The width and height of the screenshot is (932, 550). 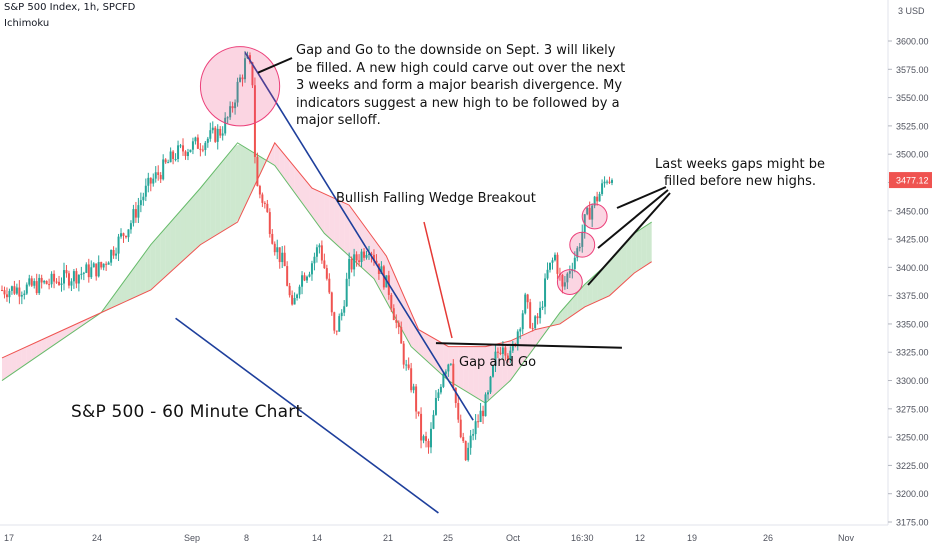 I want to click on indicator-label: Ichimoku, so click(x=27, y=23).